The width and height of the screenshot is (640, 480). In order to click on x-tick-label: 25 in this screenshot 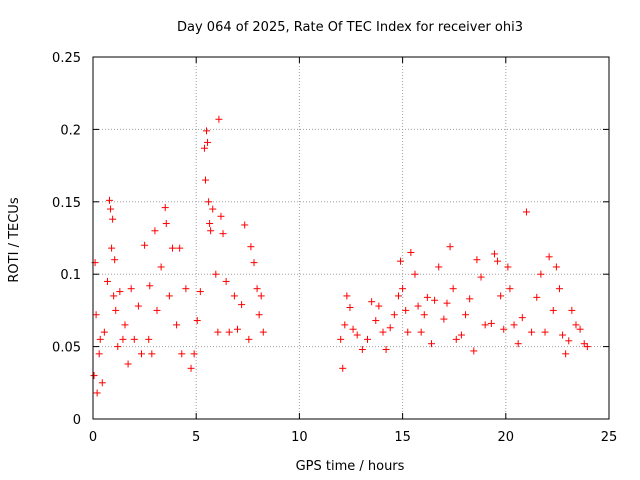, I will do `click(609, 437)`.